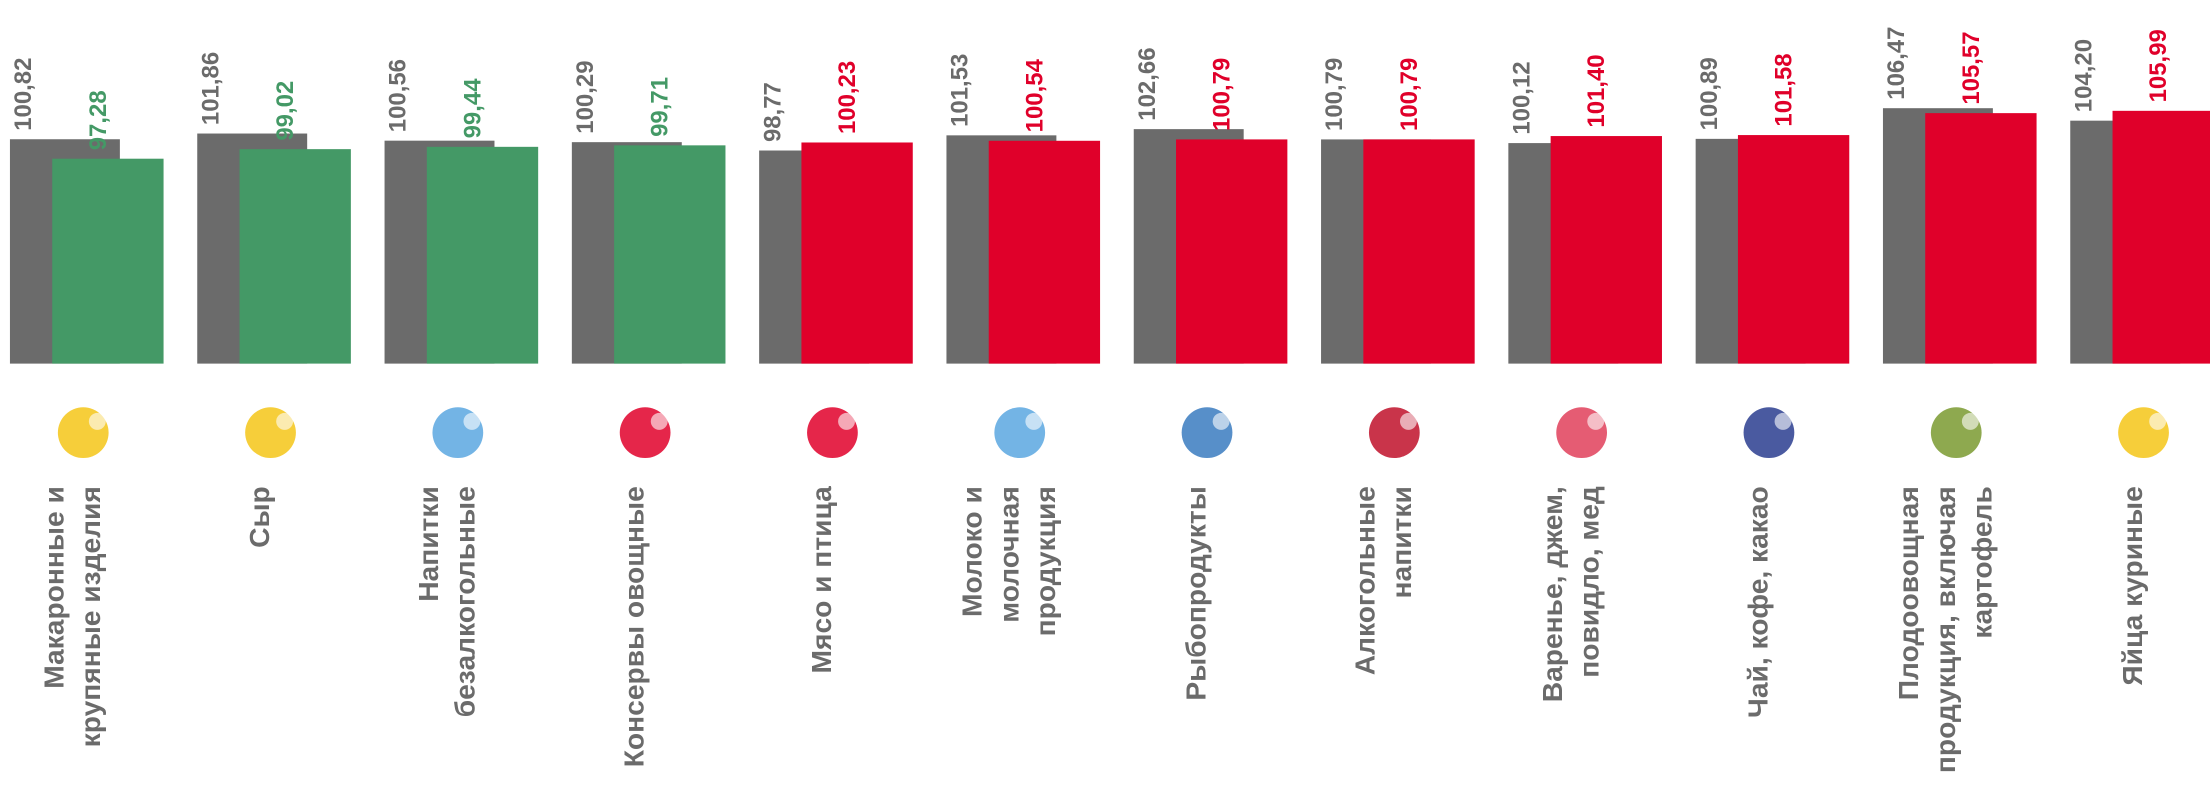 The height and width of the screenshot is (785, 2210). What do you see at coordinates (428, 544) in the screenshot?
I see `category-label: Напитки` at bounding box center [428, 544].